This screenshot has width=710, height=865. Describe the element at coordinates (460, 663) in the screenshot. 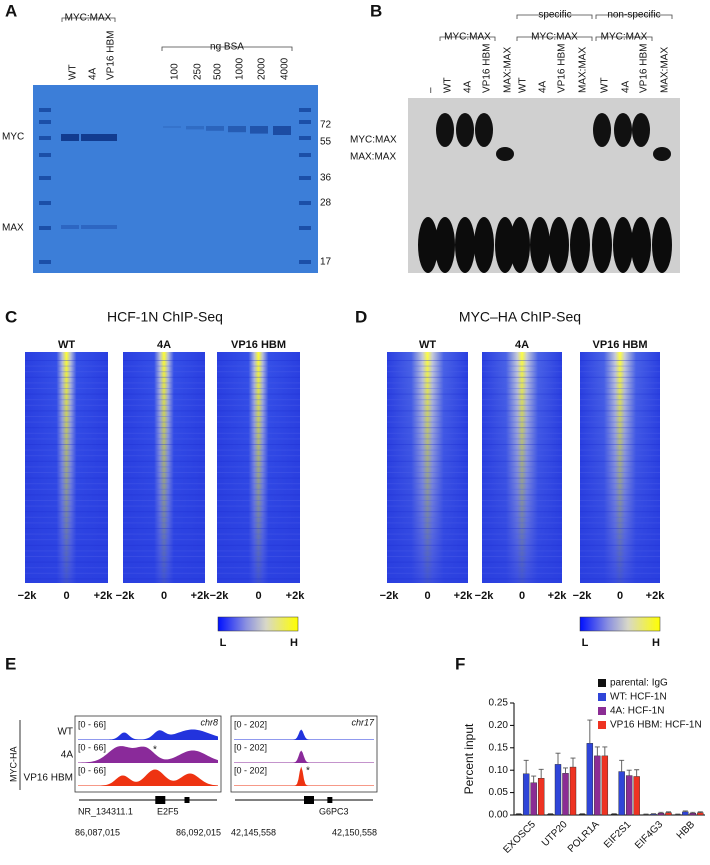

I see `panel-label: F` at that location.